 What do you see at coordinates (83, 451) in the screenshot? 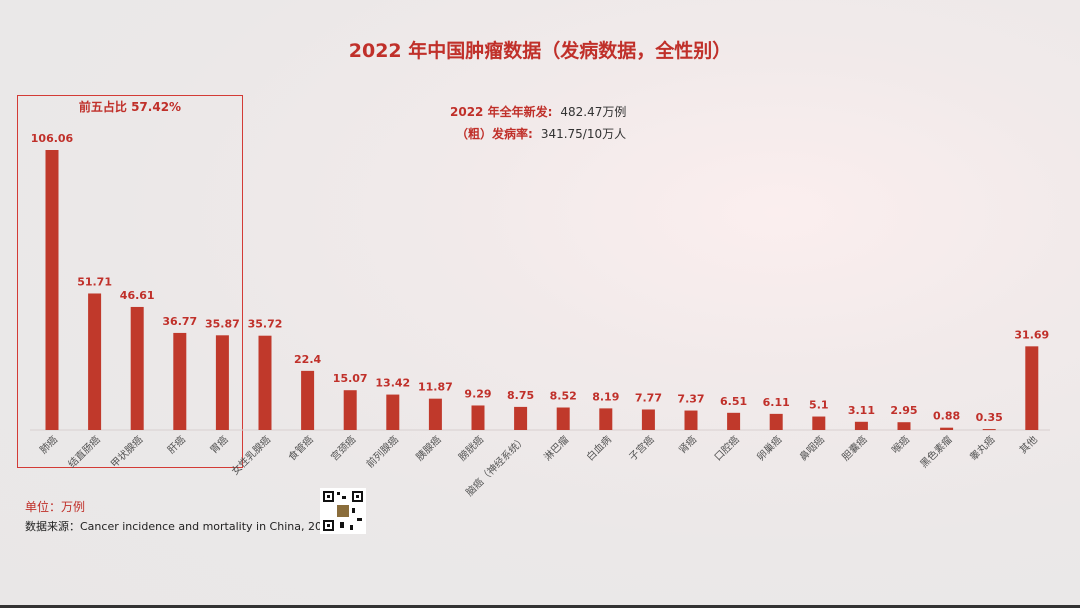
I see `category-label: 结直肠癌` at bounding box center [83, 451].